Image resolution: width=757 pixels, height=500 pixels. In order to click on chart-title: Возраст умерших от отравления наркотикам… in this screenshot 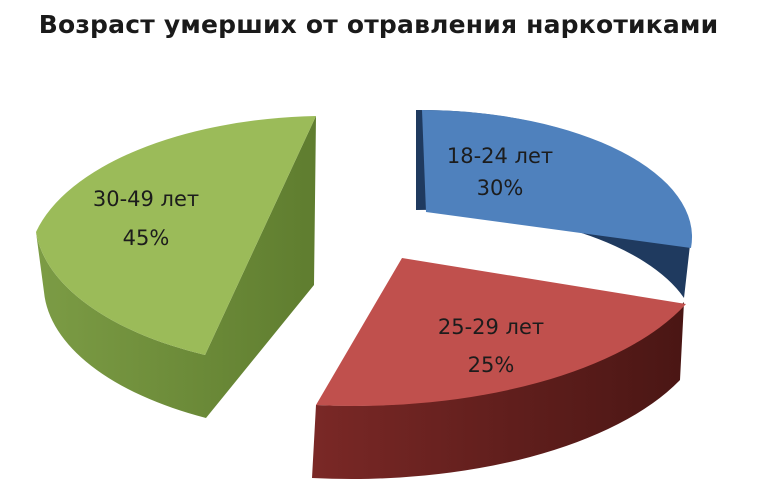, I will do `click(378, 24)`.